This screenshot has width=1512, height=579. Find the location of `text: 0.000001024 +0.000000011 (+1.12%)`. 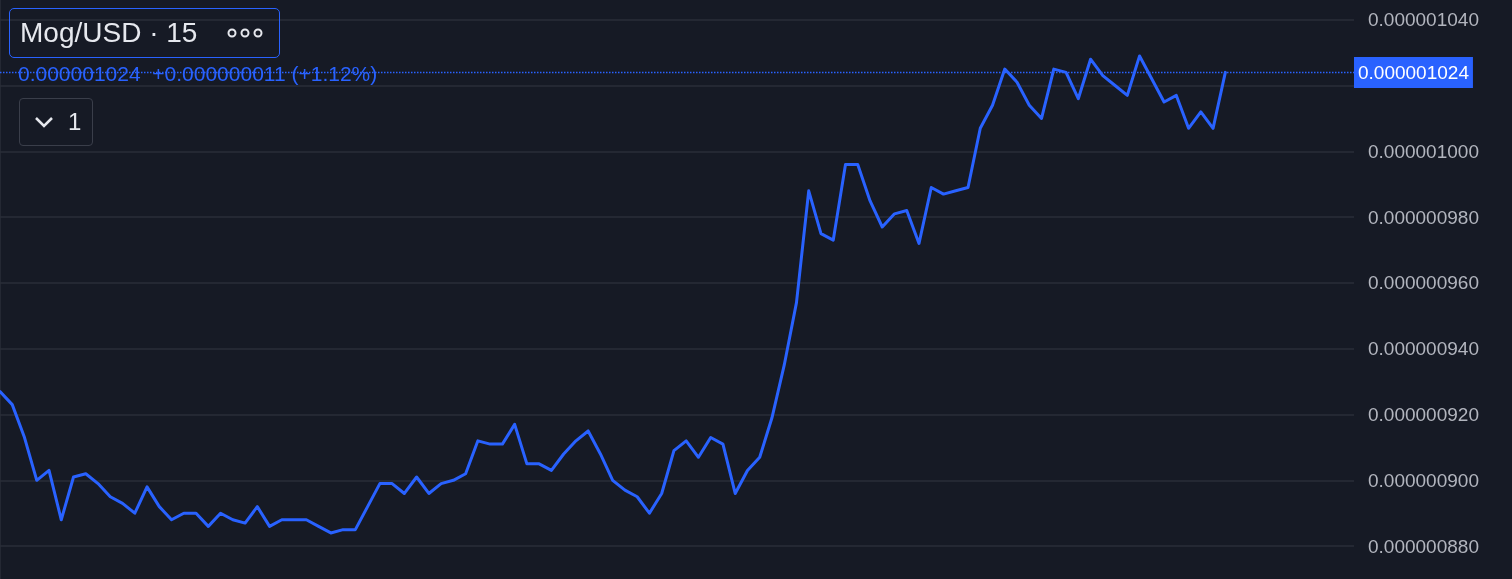

text: 0.000001024 +0.000000011 (+1.12%) is located at coordinates (198, 74).